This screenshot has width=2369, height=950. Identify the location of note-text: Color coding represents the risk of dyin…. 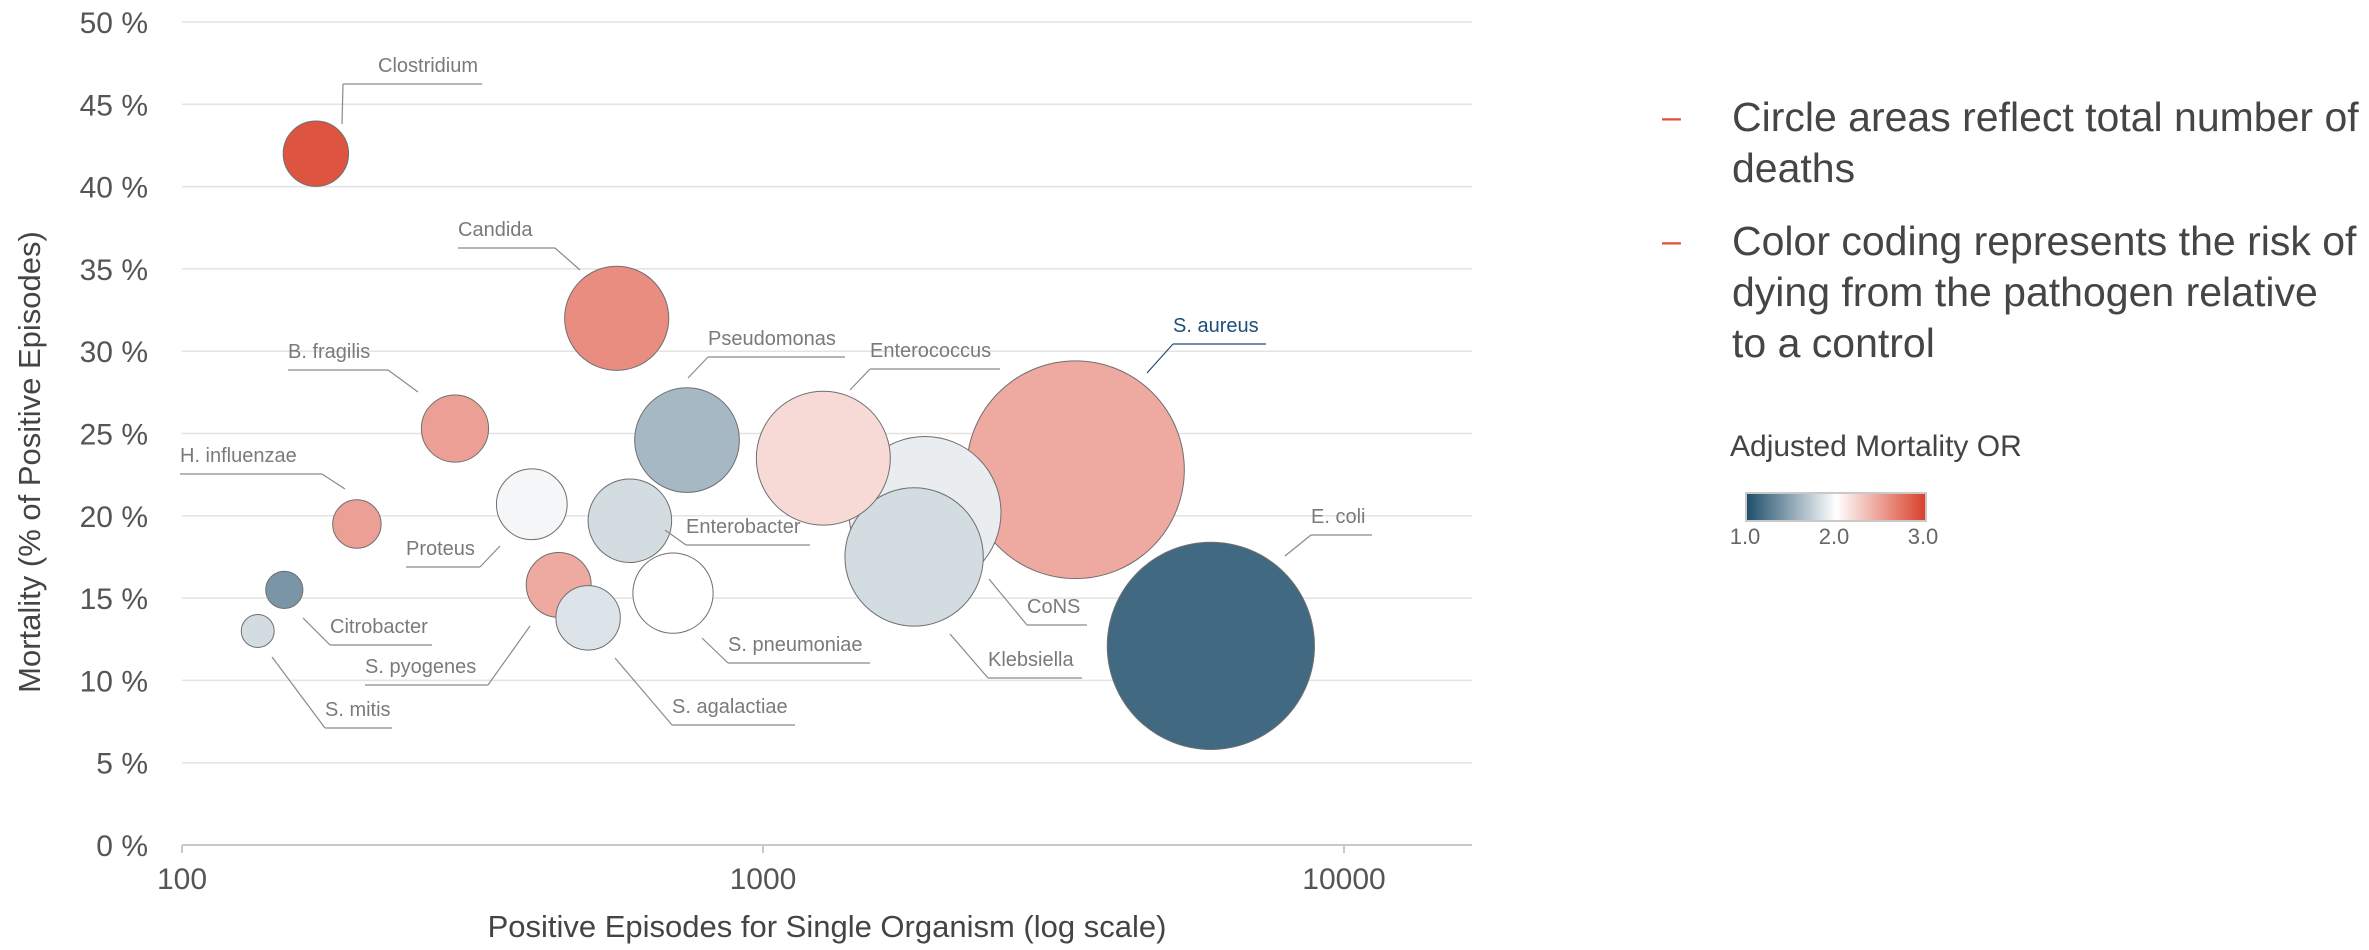
(2044, 292).